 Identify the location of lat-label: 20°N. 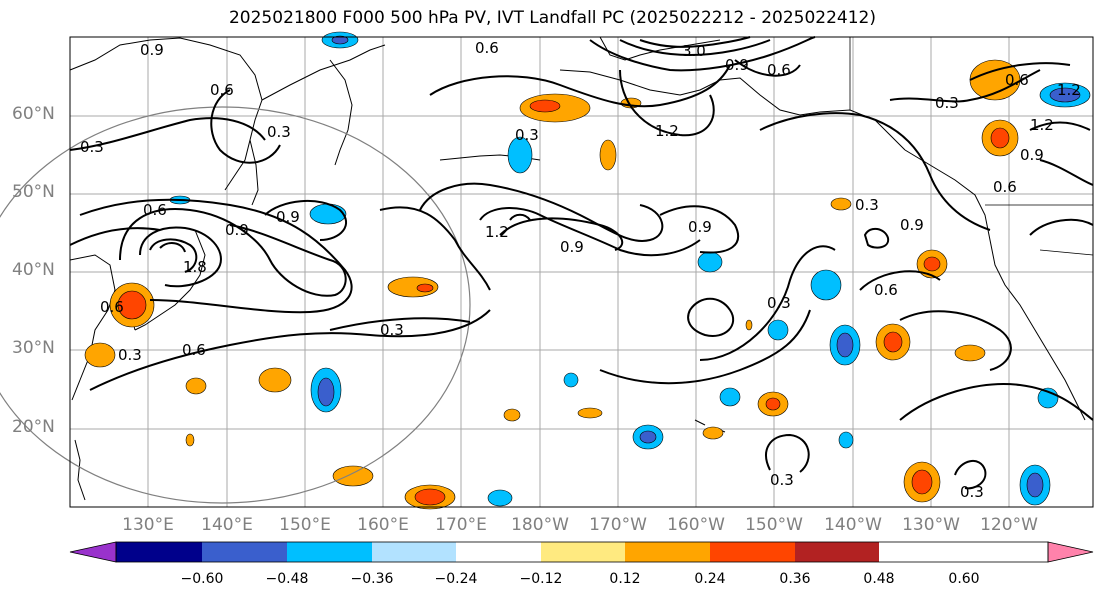
(33, 427).